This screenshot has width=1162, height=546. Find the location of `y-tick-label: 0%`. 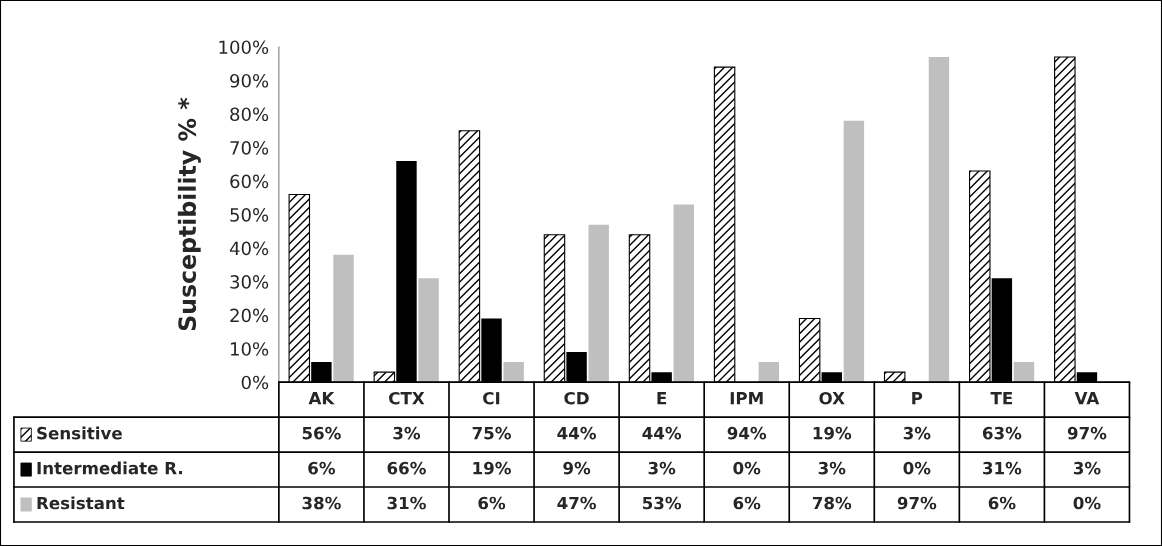

y-tick-label: 0% is located at coordinates (255, 382).